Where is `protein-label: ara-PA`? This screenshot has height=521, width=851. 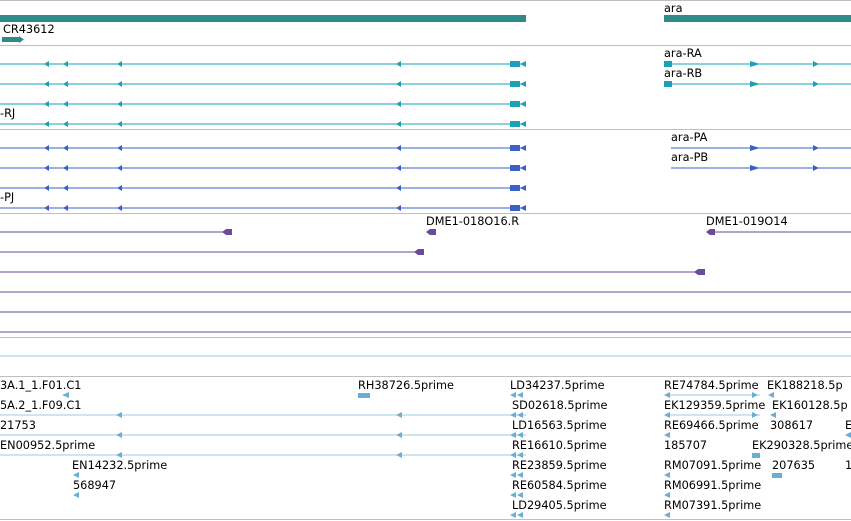 protein-label: ara-PA is located at coordinates (689, 137).